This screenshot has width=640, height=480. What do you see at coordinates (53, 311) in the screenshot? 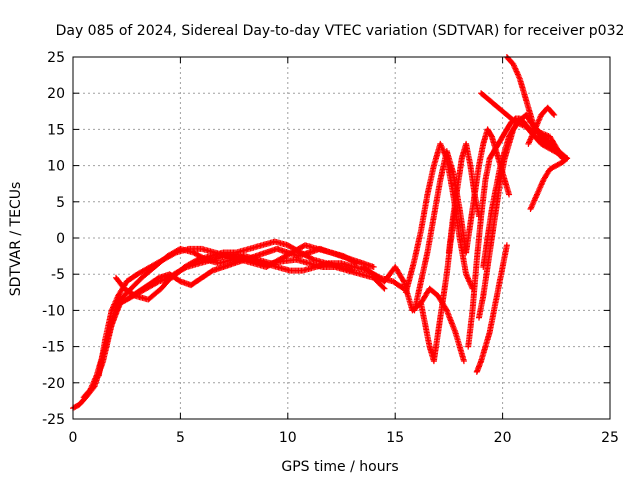
I see `y-tick-label: -10` at bounding box center [53, 311].